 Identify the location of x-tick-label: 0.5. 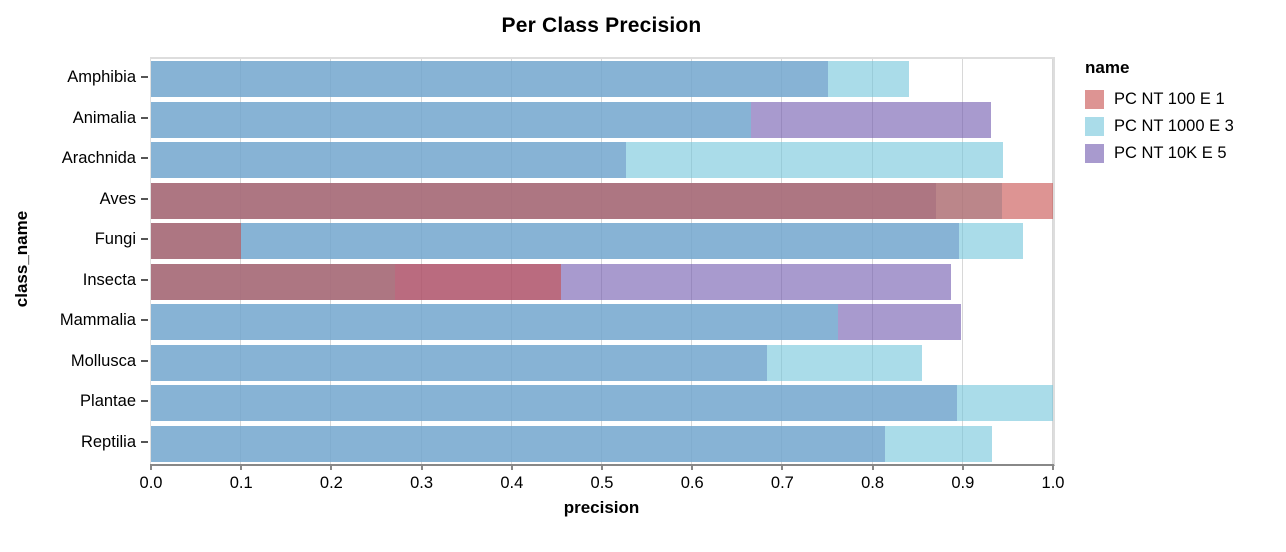
(602, 483).